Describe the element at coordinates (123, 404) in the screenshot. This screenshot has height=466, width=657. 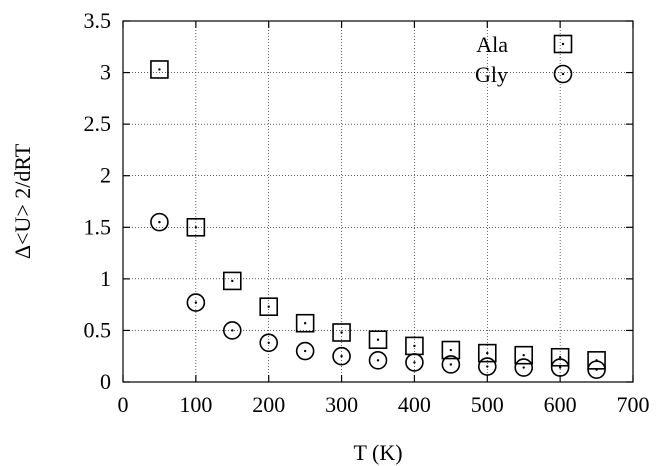
I see `x-tick-label: 0` at that location.